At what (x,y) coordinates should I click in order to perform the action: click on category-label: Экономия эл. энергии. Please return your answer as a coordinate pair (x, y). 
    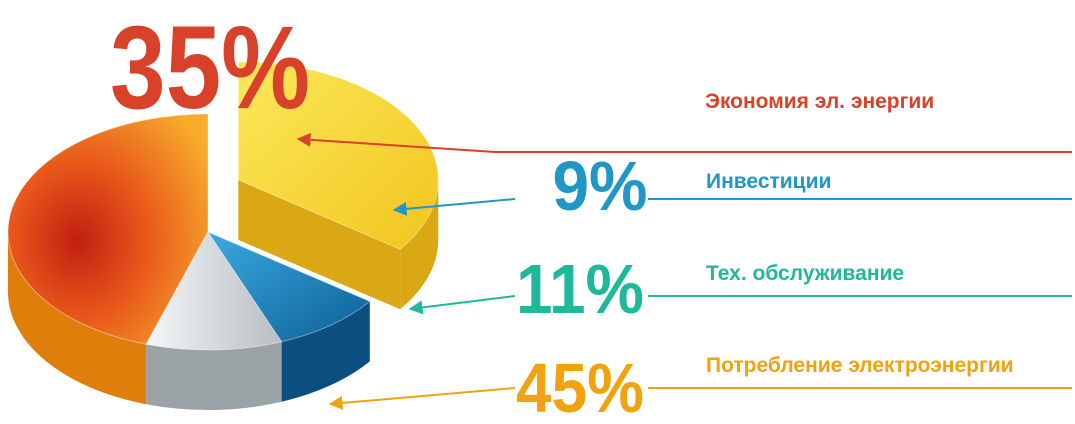
    Looking at the image, I should click on (819, 101).